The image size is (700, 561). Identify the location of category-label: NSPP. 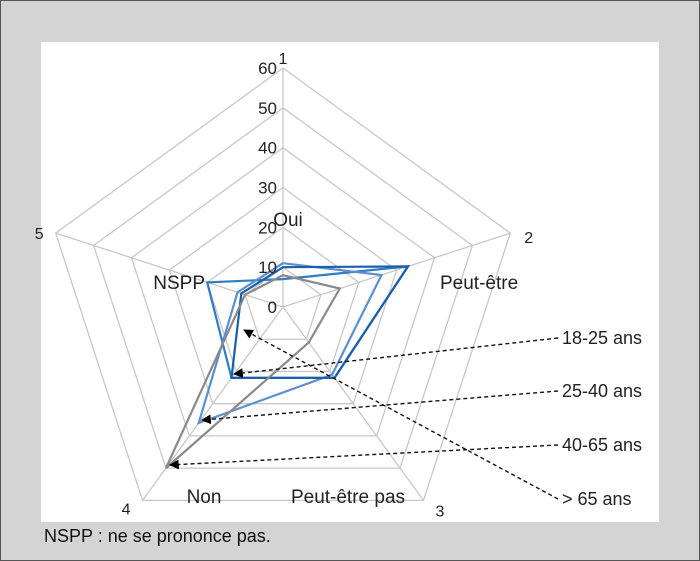
(179, 283).